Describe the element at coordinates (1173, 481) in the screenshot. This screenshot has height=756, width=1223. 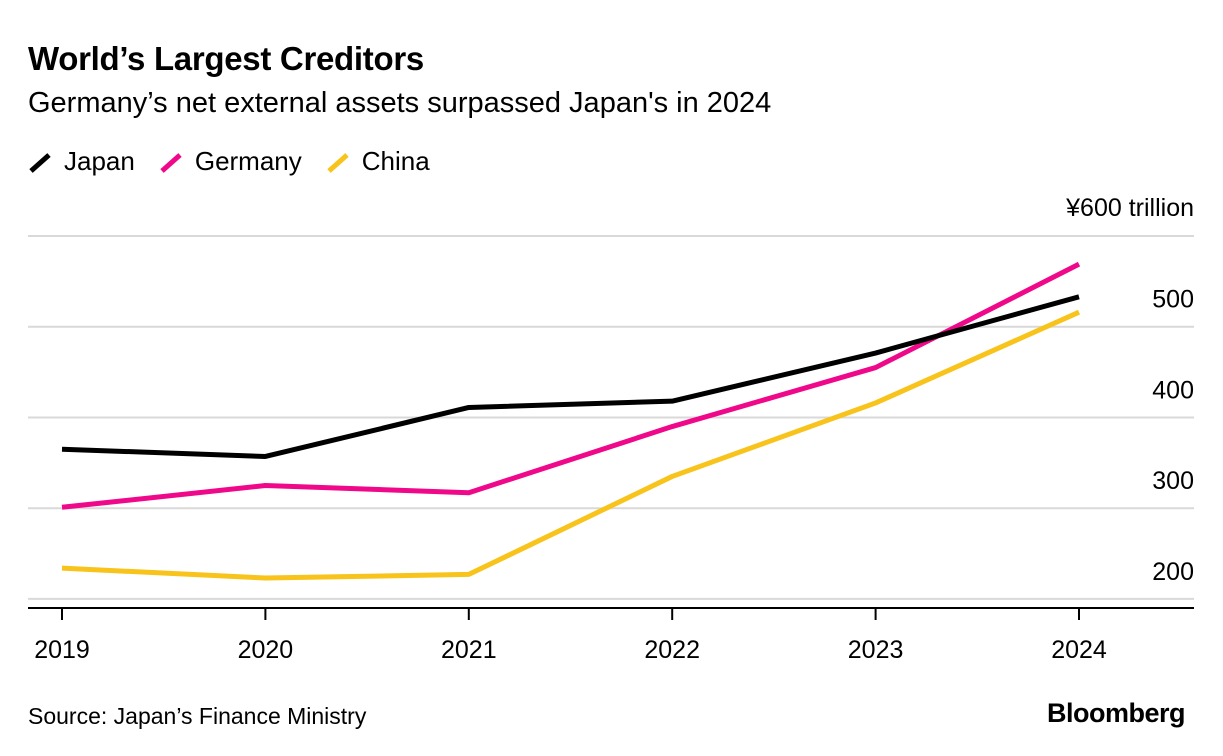
I see `y-tick-label-300: 300` at that location.